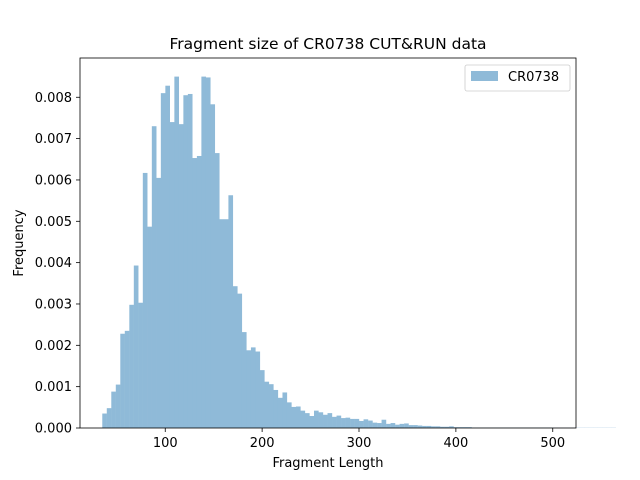 This screenshot has height=480, width=640. I want to click on legend: CR0738, so click(517, 78).